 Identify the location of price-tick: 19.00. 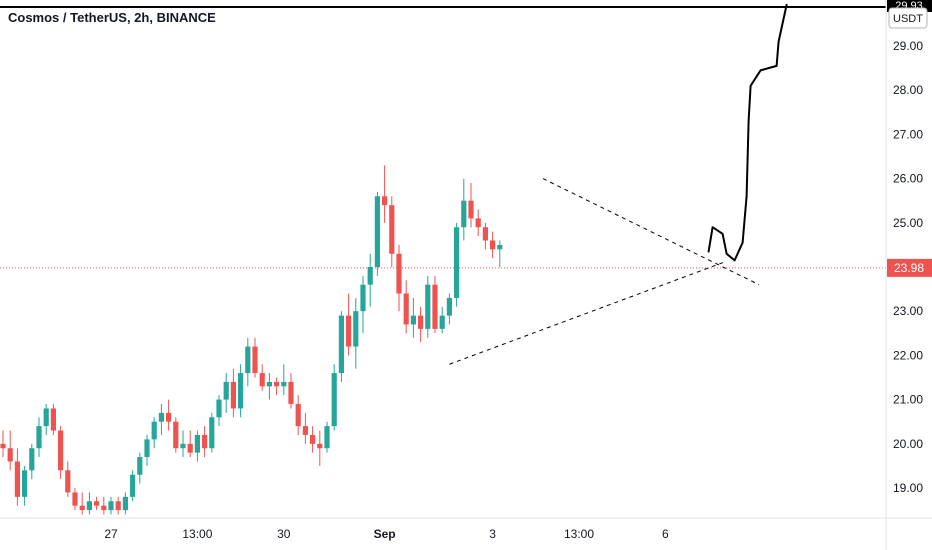
(908, 488).